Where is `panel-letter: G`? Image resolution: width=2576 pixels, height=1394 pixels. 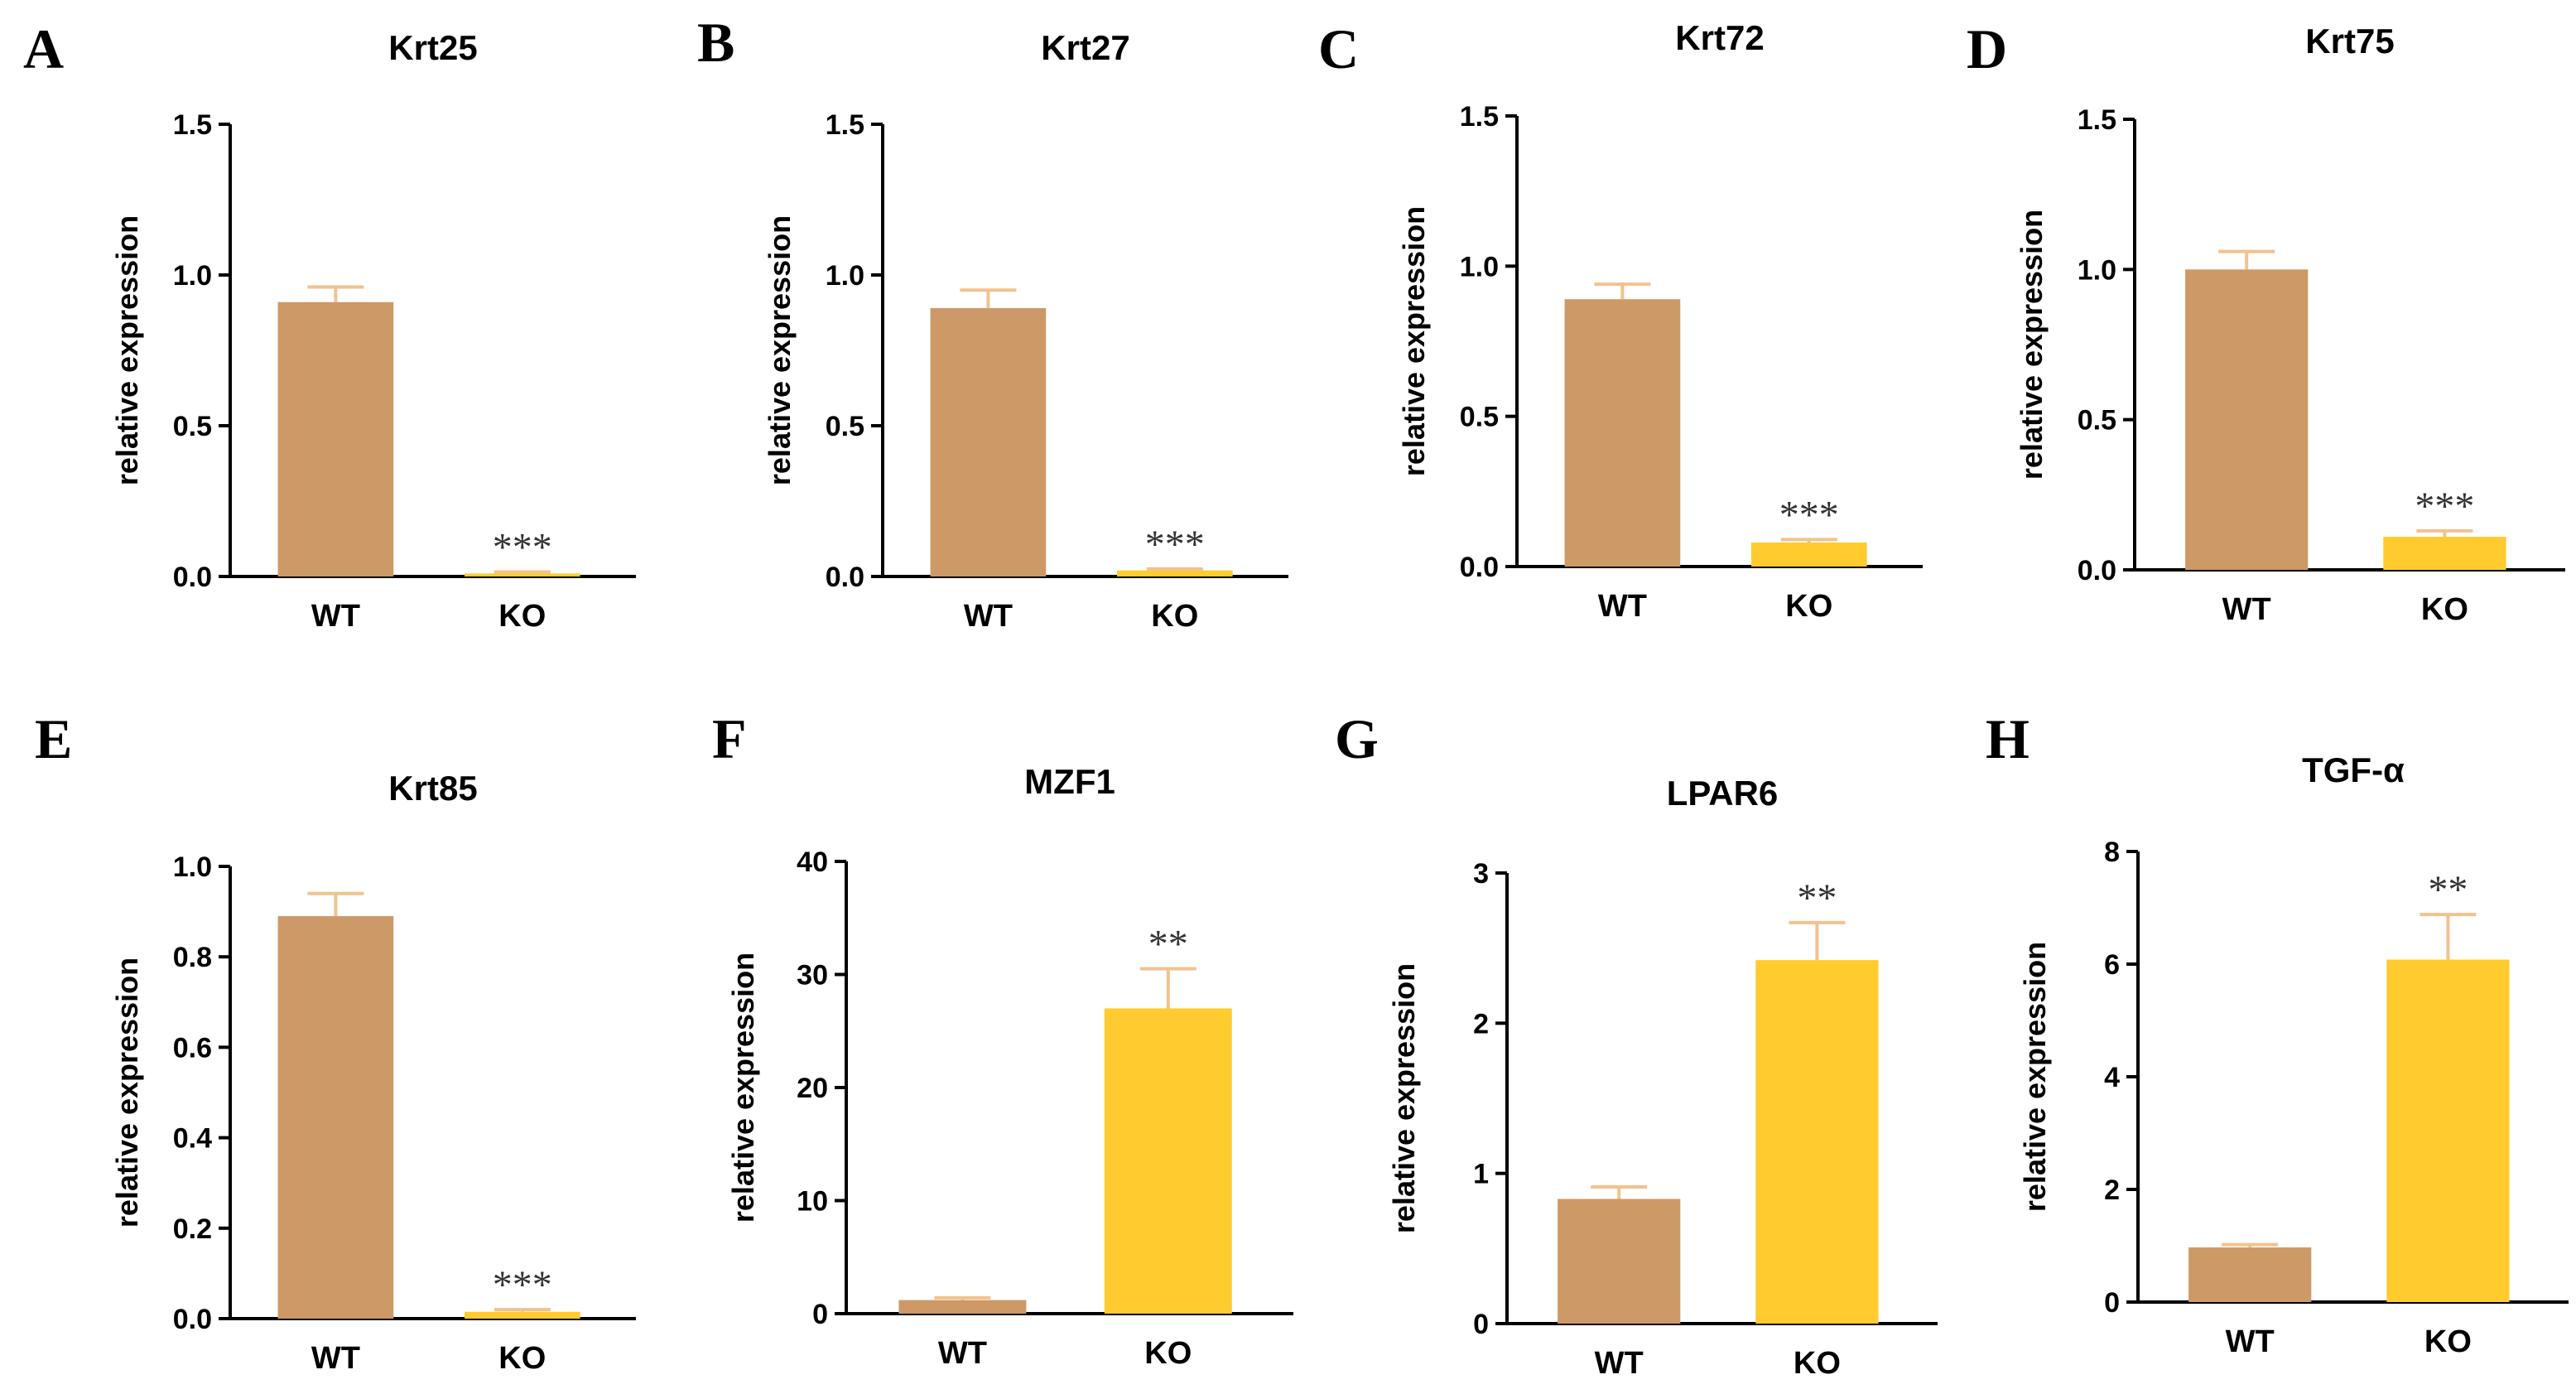 panel-letter: G is located at coordinates (1357, 738).